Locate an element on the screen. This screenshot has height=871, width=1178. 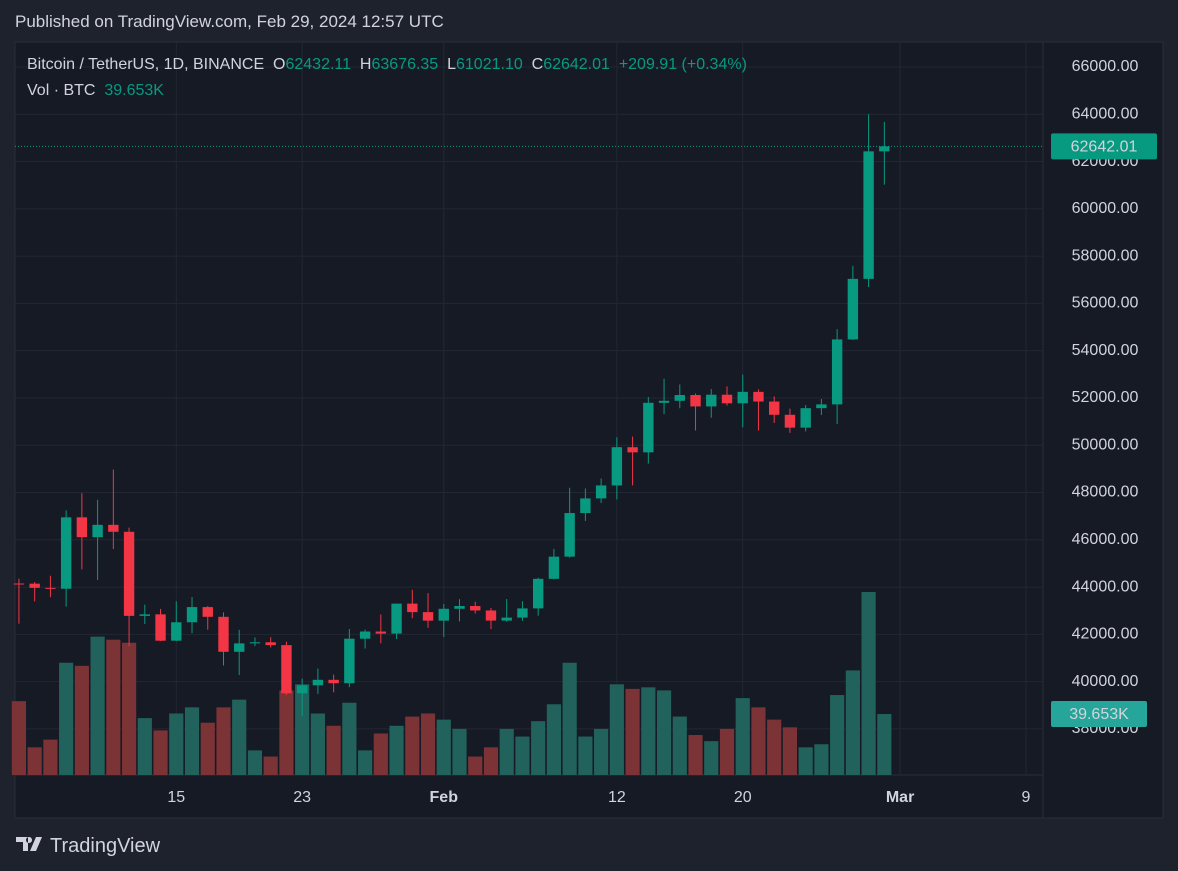
y-tick-label: 60000.00 is located at coordinates (1105, 208).